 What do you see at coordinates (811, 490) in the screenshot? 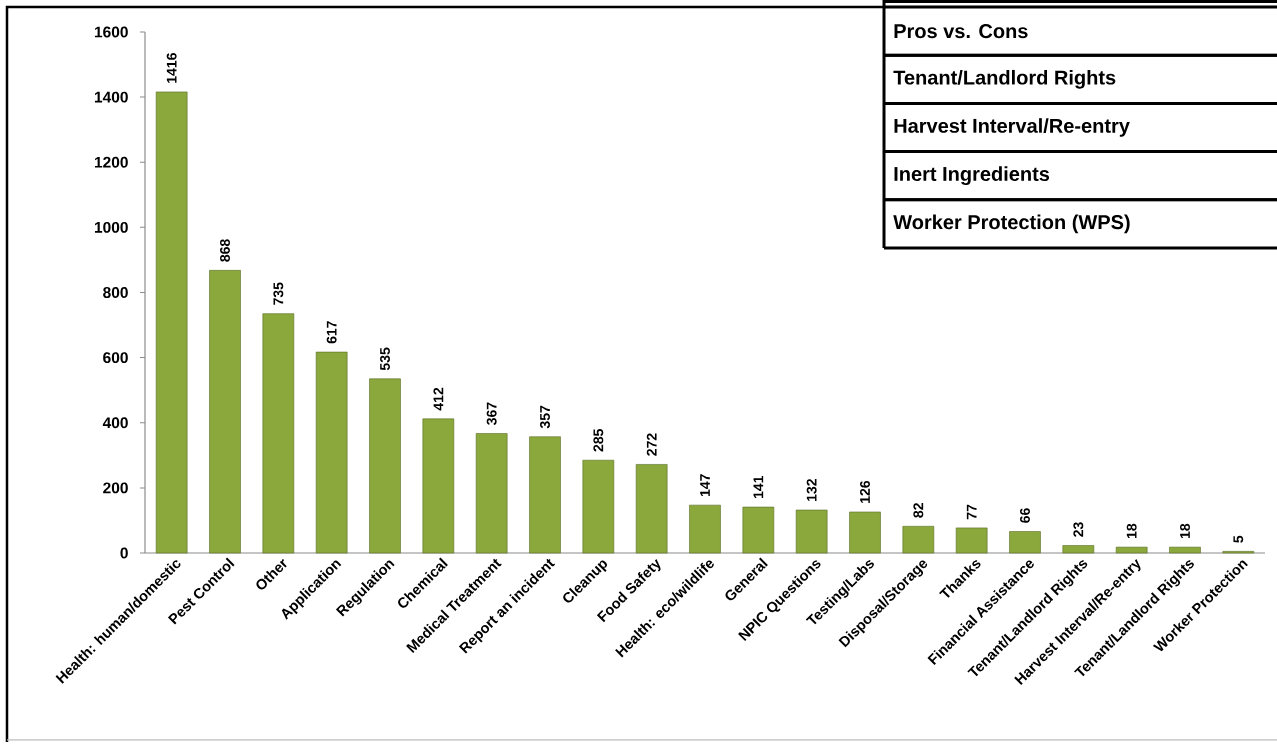
I see `data-label: 132` at bounding box center [811, 490].